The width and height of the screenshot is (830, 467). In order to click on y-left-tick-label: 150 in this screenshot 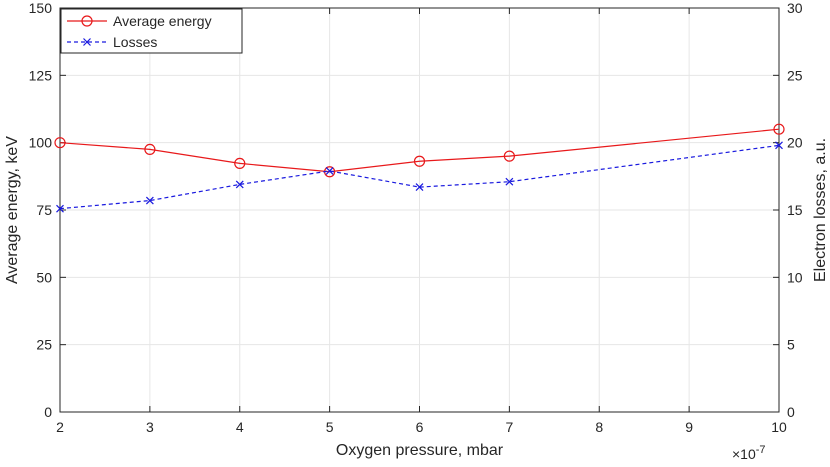, I will do `click(41, 8)`.